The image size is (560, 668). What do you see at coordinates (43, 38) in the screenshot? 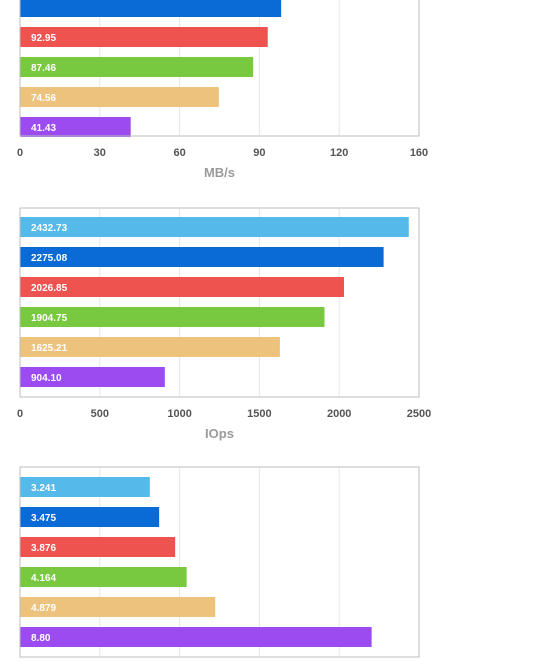
I see `bar-value-label: 92.95` at bounding box center [43, 38].